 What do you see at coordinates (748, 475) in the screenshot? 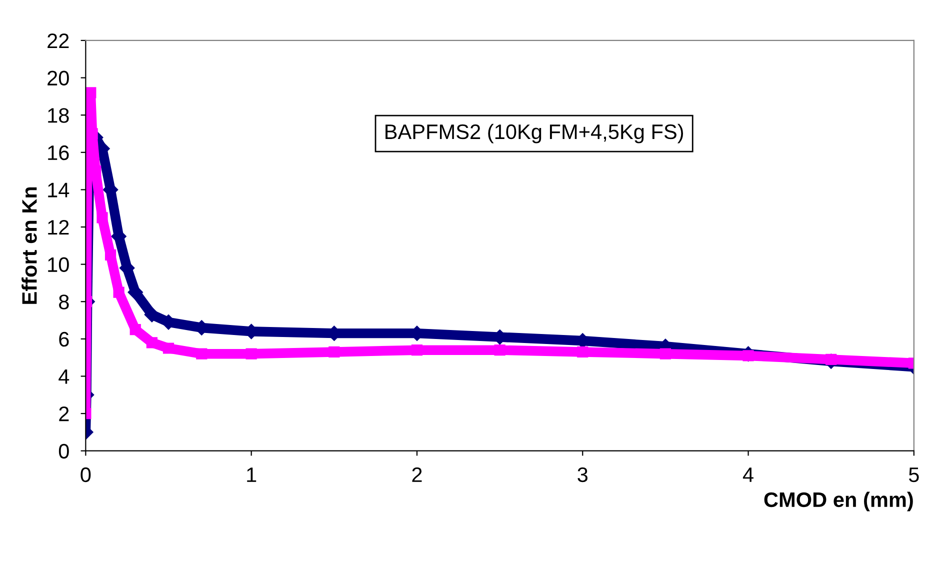
I see `x-tick-label: 4` at bounding box center [748, 475].